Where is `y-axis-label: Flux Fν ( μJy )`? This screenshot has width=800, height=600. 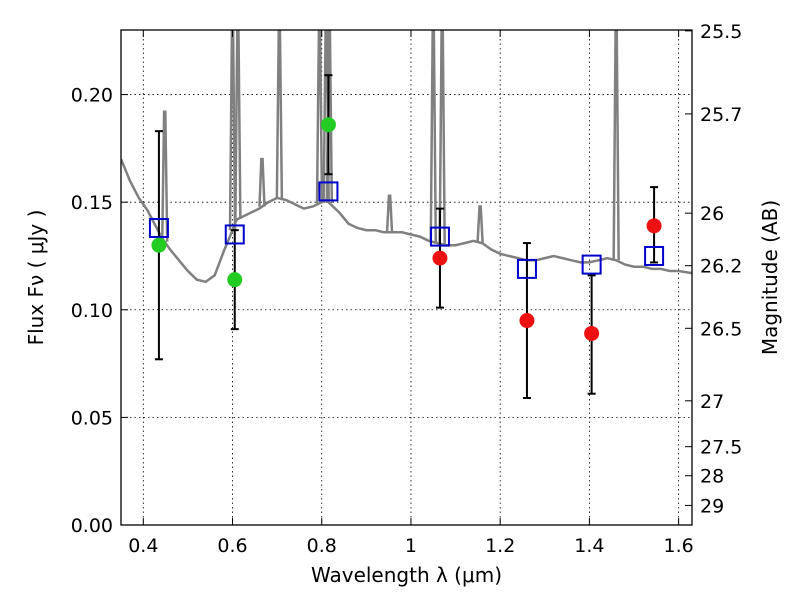
y-axis-label: Flux Fν ( μJy ) is located at coordinates (36, 278).